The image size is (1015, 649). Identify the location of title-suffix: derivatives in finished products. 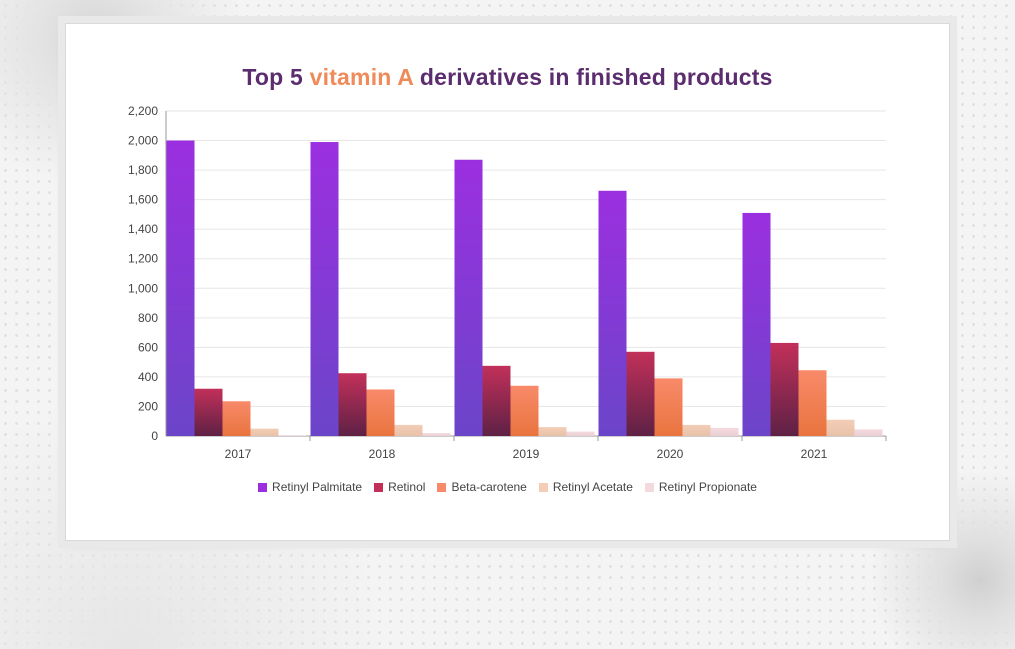
(593, 77).